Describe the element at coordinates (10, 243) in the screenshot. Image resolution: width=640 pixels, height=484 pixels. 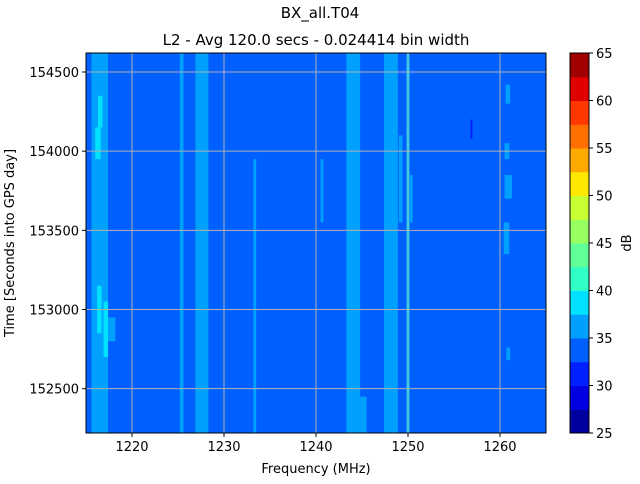
I see `y-axis-label: Time [Seconds into GPS day]` at that location.